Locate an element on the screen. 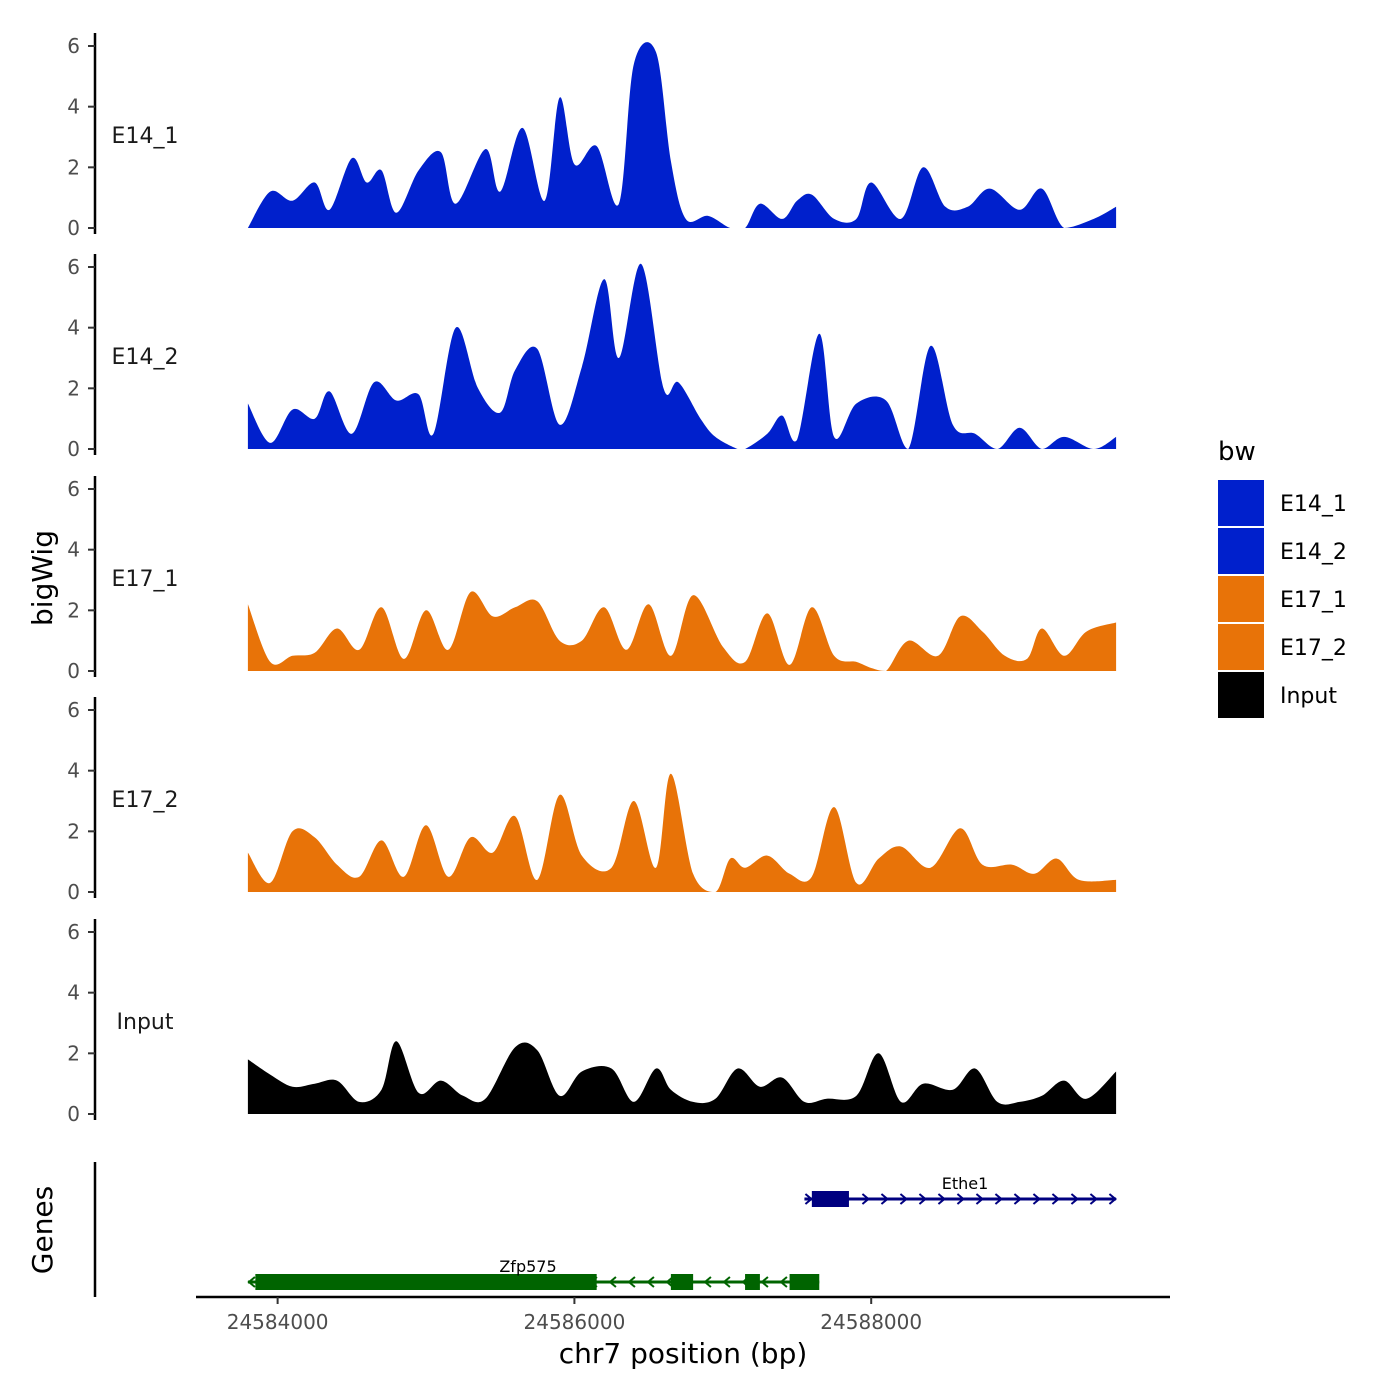  gene-label-zfp575: Zfp575 is located at coordinates (527, 1266).